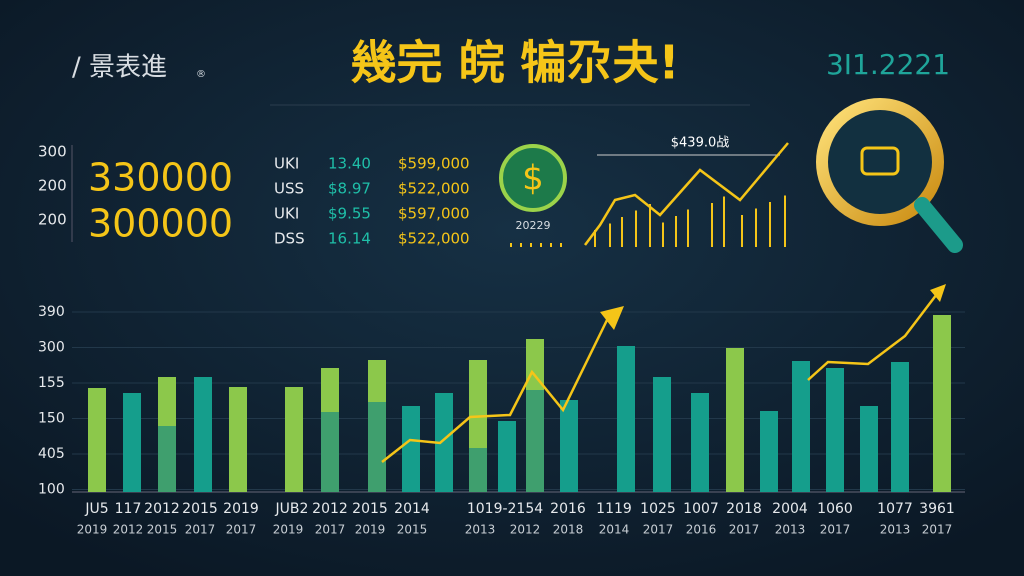 The height and width of the screenshot is (576, 1024). Describe the element at coordinates (51, 454) in the screenshot. I see `y-label: 405` at that location.